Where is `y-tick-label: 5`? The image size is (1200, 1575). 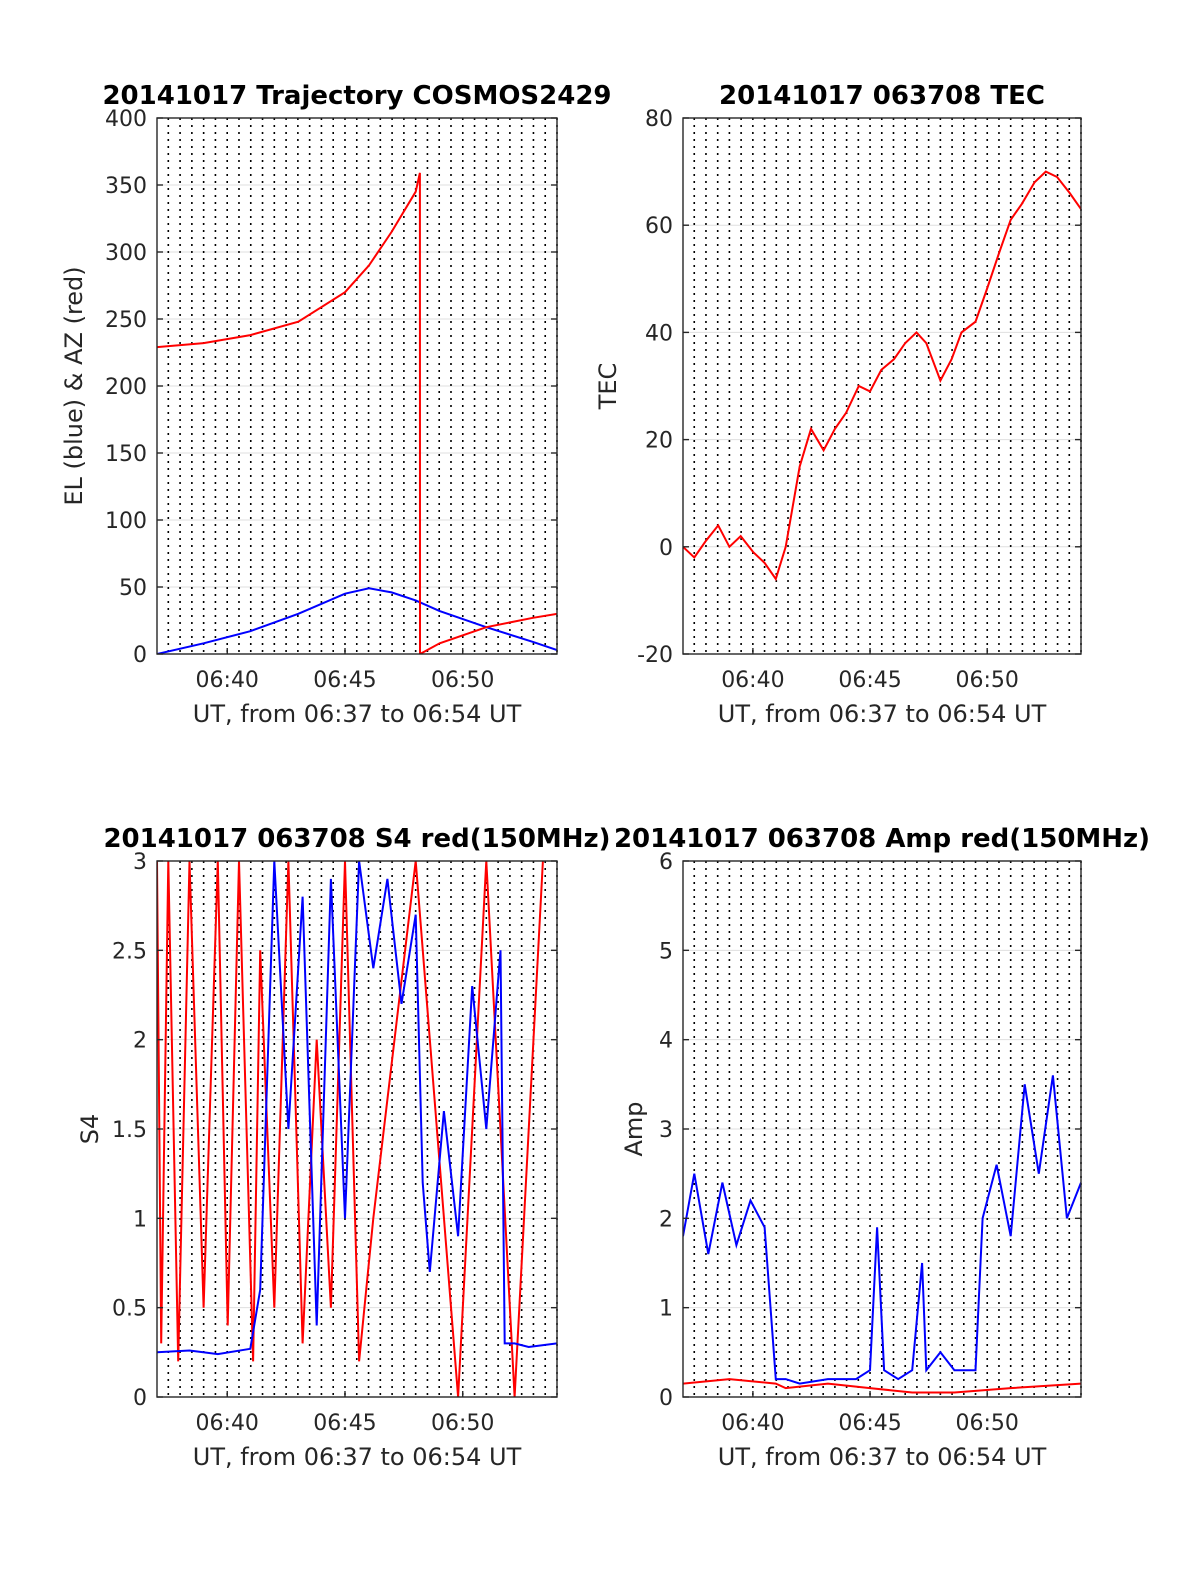 y-tick-label: 5 is located at coordinates (666, 951).